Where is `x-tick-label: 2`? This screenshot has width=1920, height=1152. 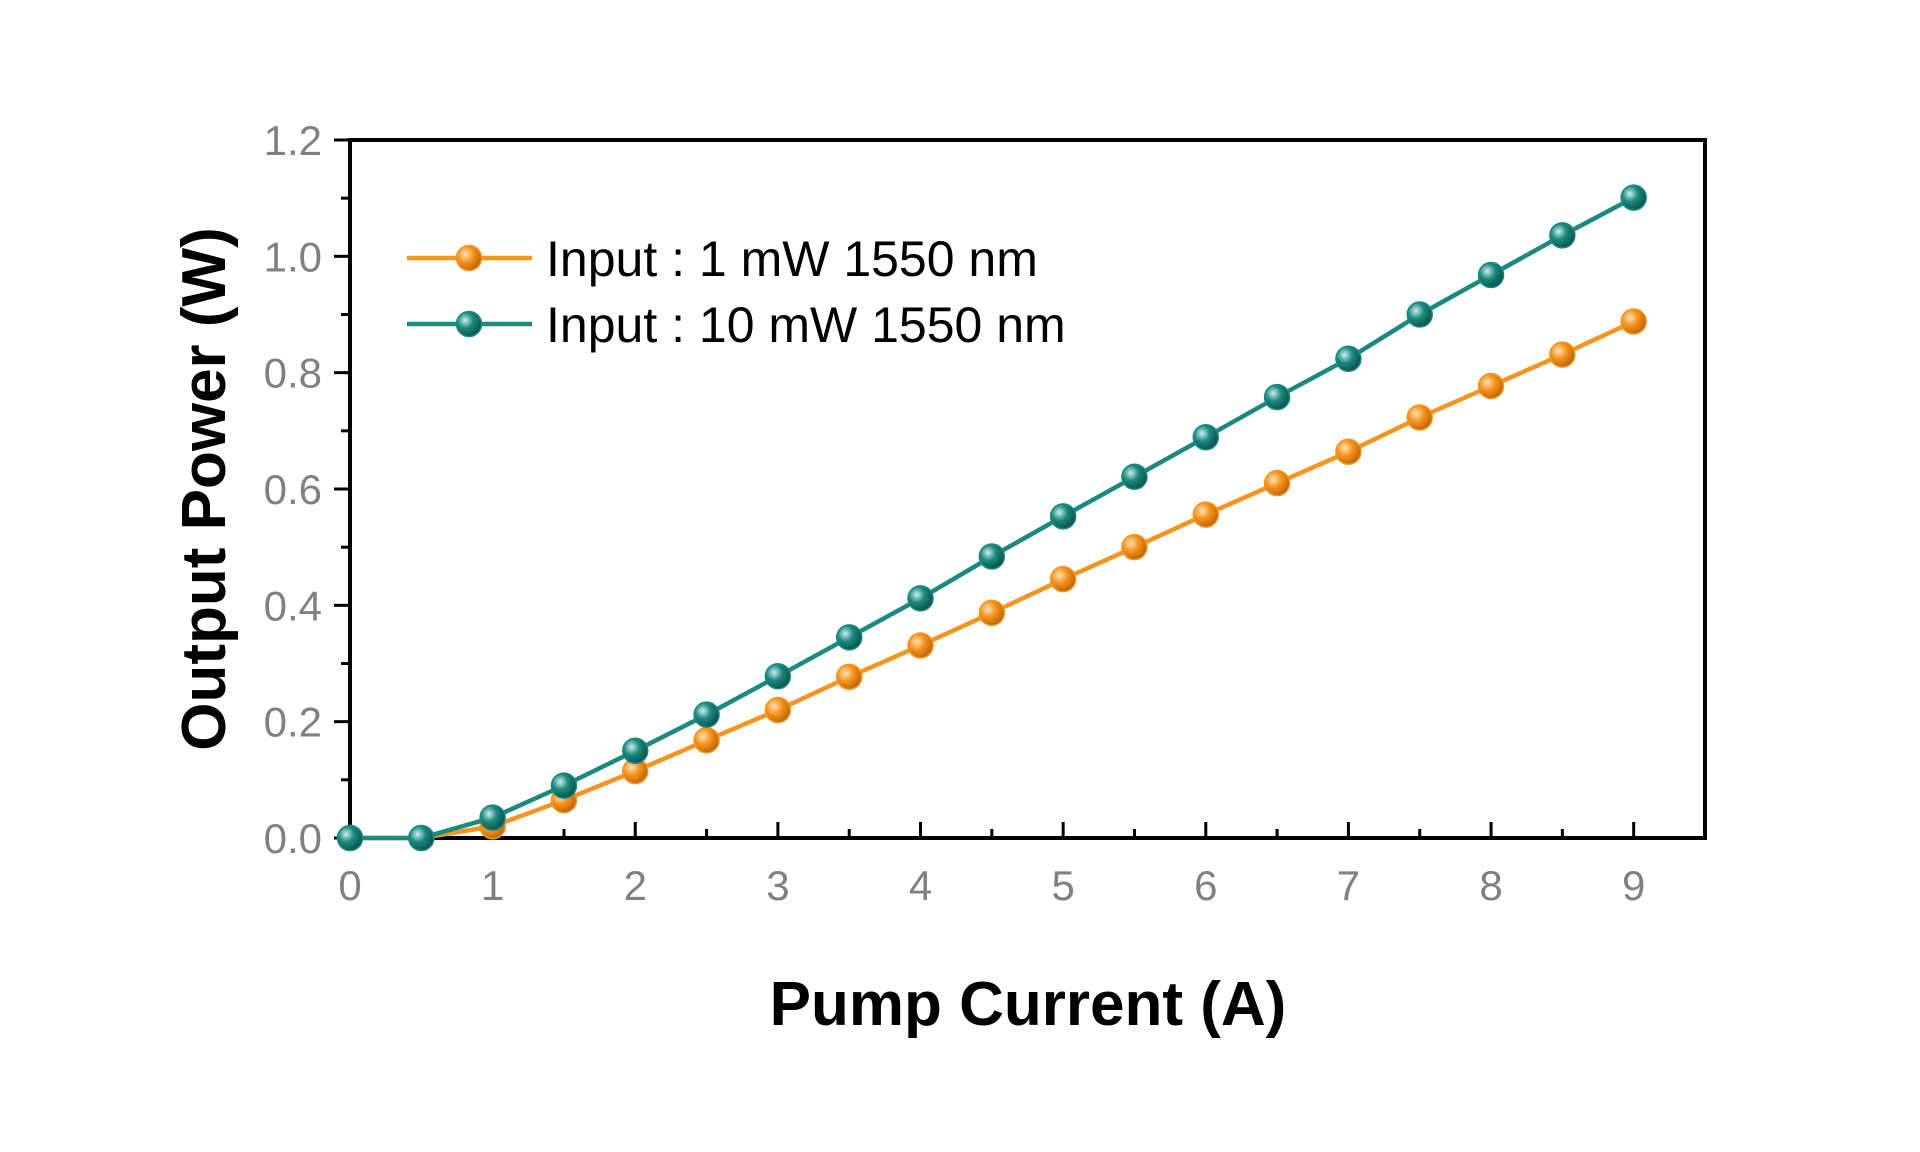
x-tick-label: 2 is located at coordinates (635, 885).